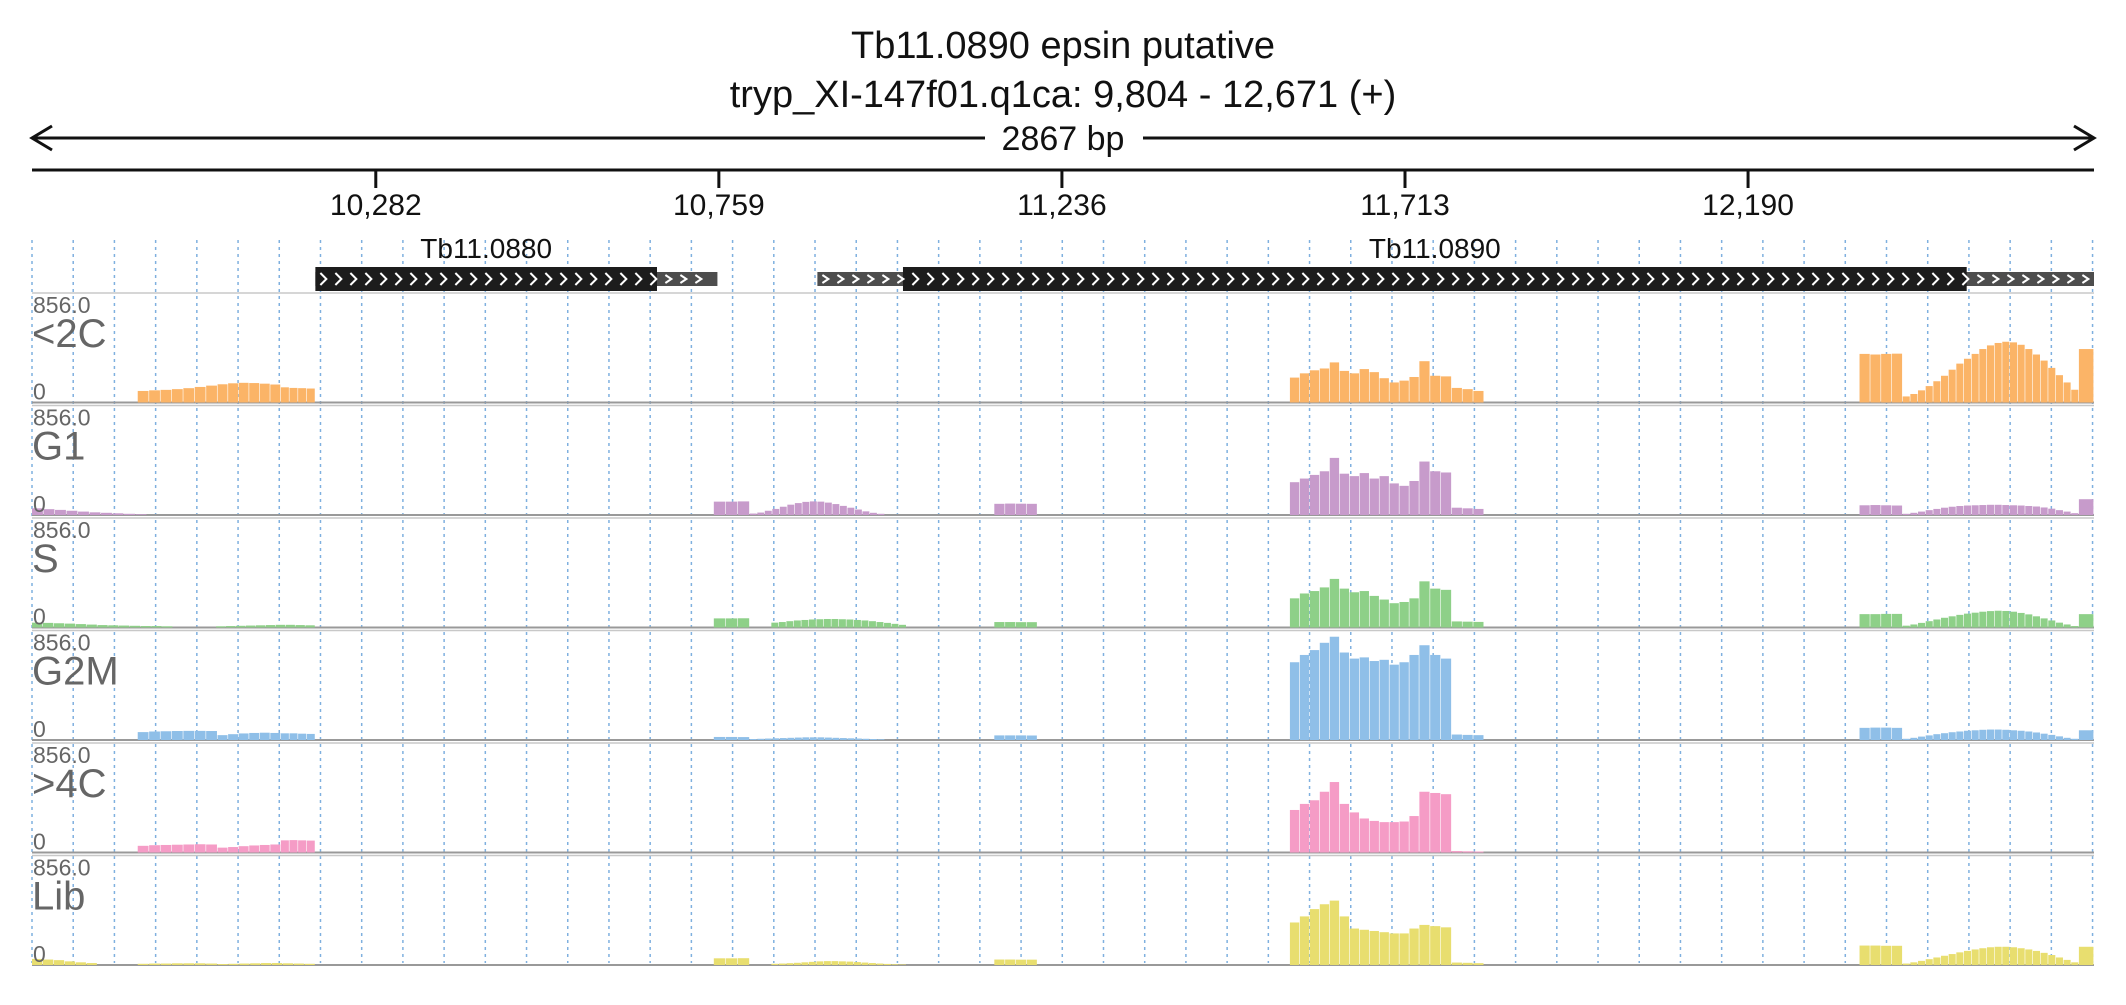 This screenshot has width=2126, height=1005. I want to click on gene-label: Tb11.0880, so click(486, 248).